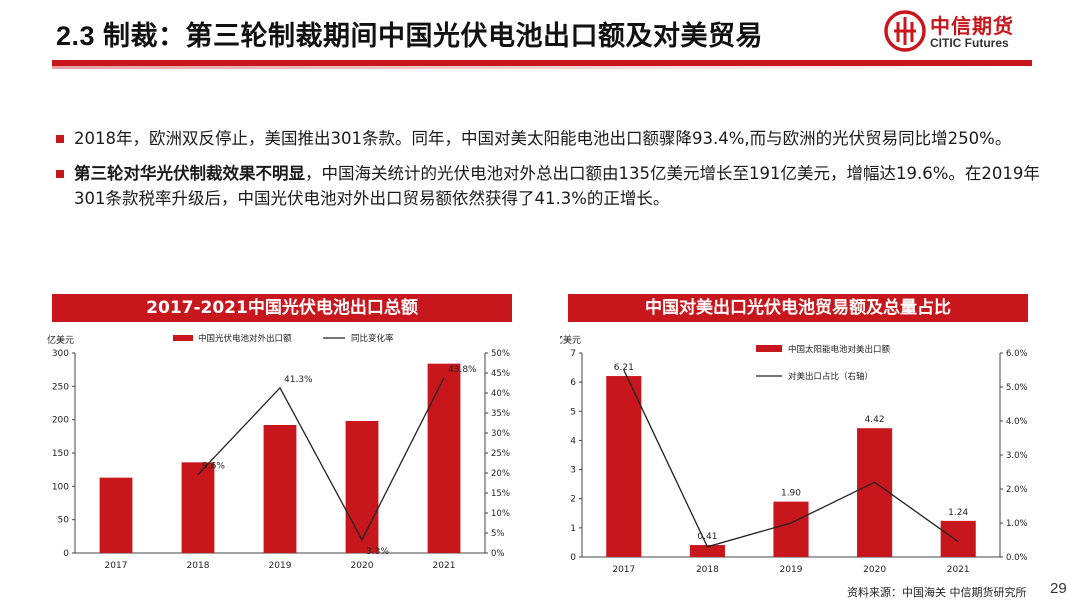 The image size is (1080, 608). I want to click on chart2-legend-line-label: 对美出口占比（右轴）, so click(830, 376).